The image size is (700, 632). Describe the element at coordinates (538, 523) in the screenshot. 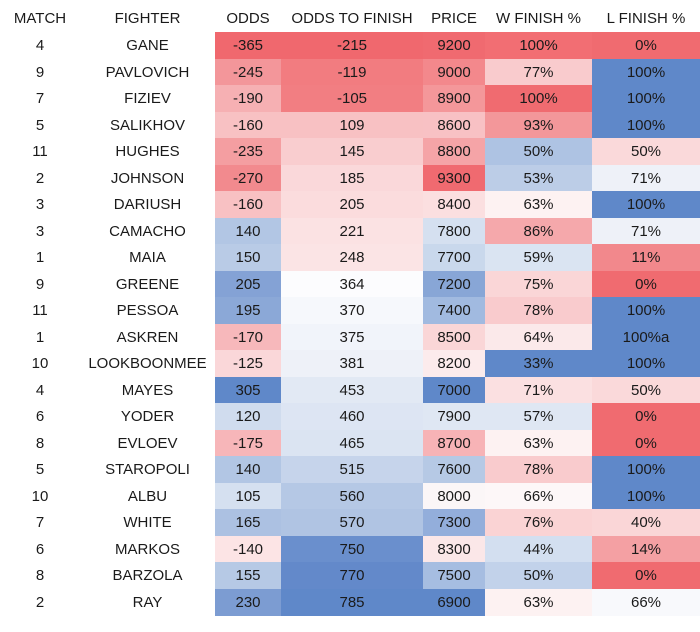

I see `cell-w-finish-pct: 76%` at that location.